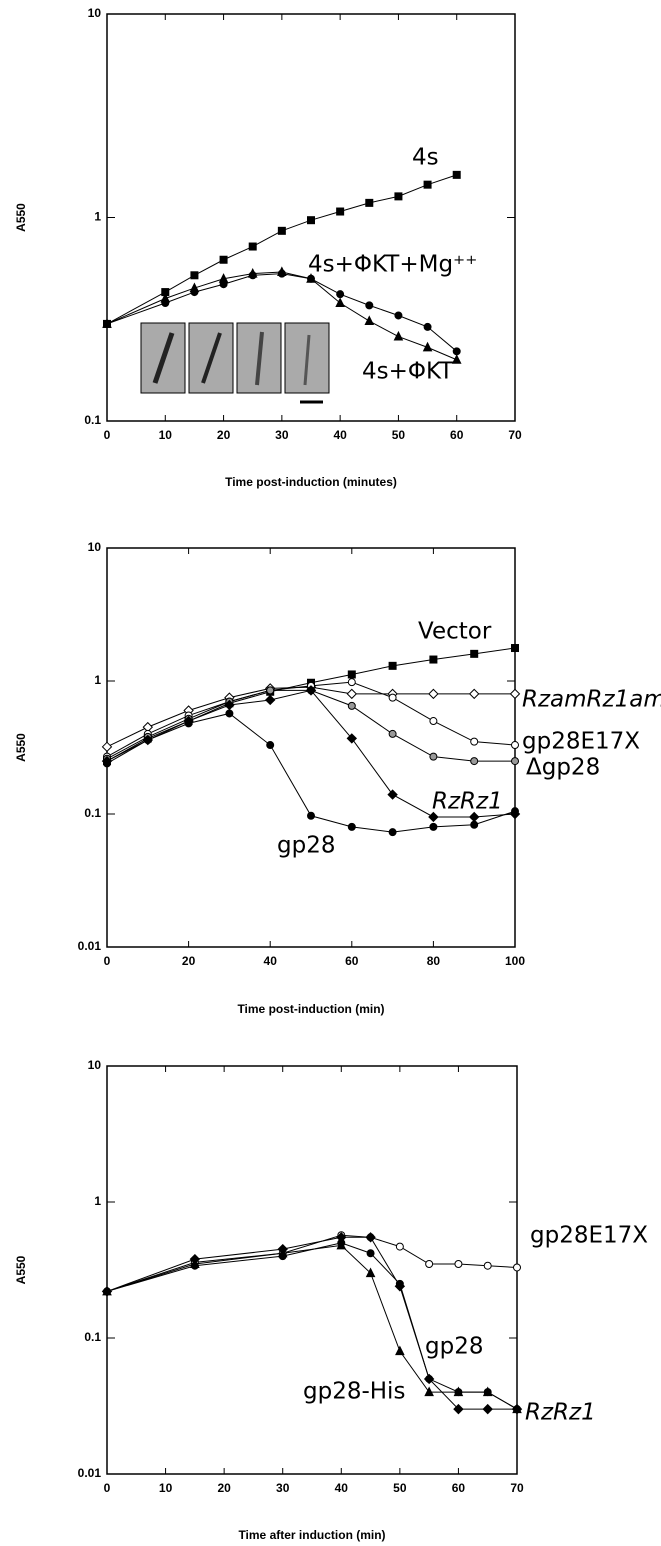 The height and width of the screenshot is (1546, 661). What do you see at coordinates (591, 700) in the screenshot?
I see `series-label: RzamRz1am` at bounding box center [591, 700].